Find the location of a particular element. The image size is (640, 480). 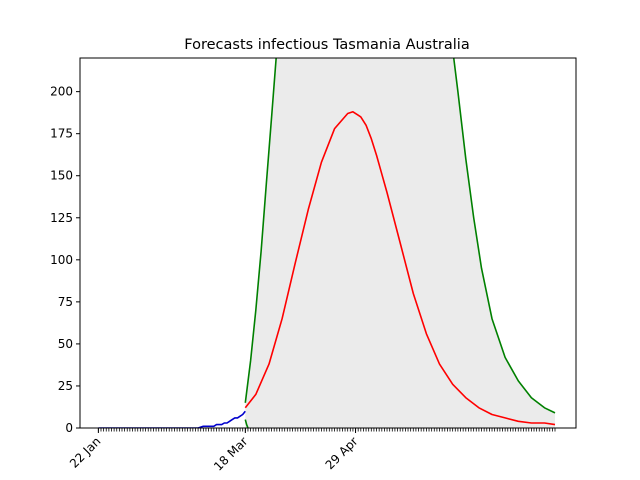

y-tick-label: 75 is located at coordinates (65, 302).